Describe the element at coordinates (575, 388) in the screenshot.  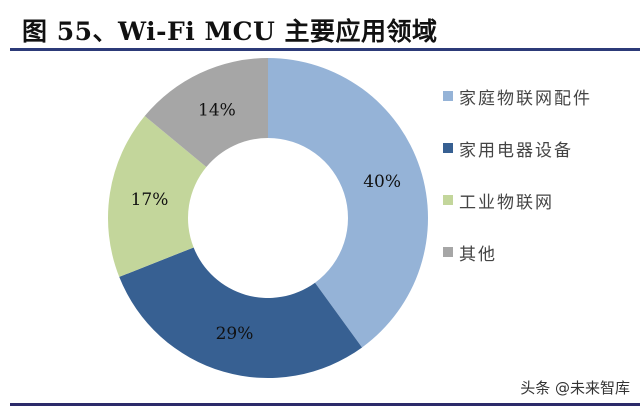
I see `watermark: 头条 @未来智库` at that location.